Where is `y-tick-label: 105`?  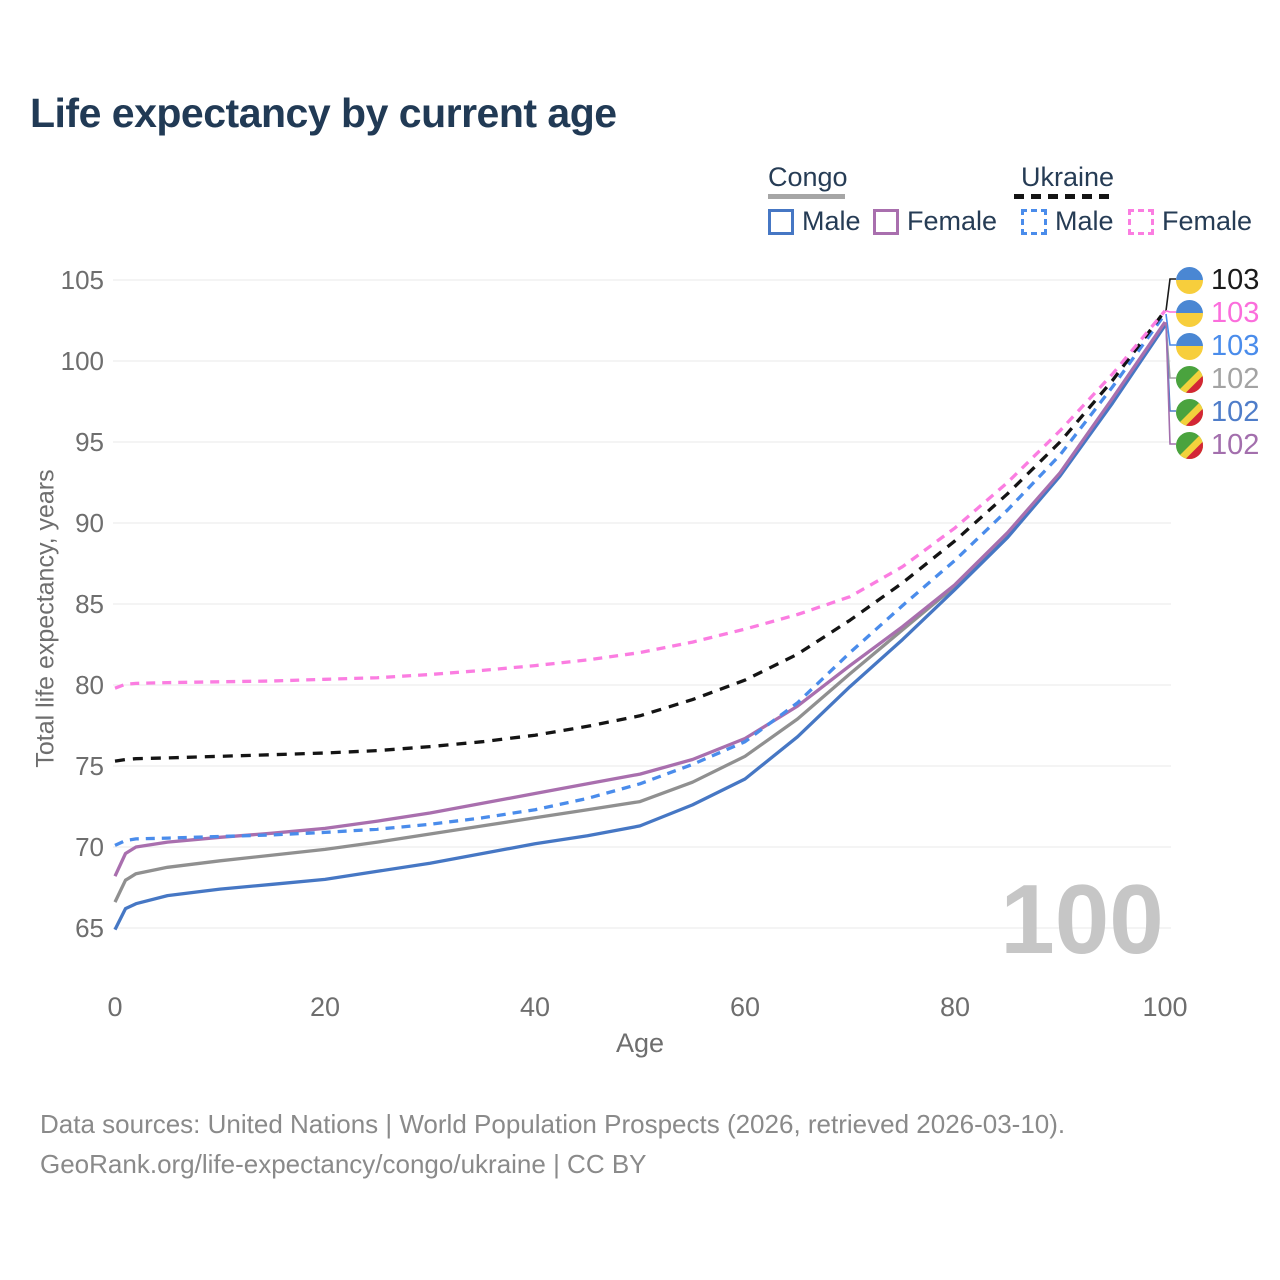 y-tick-label: 105 is located at coordinates (82, 280).